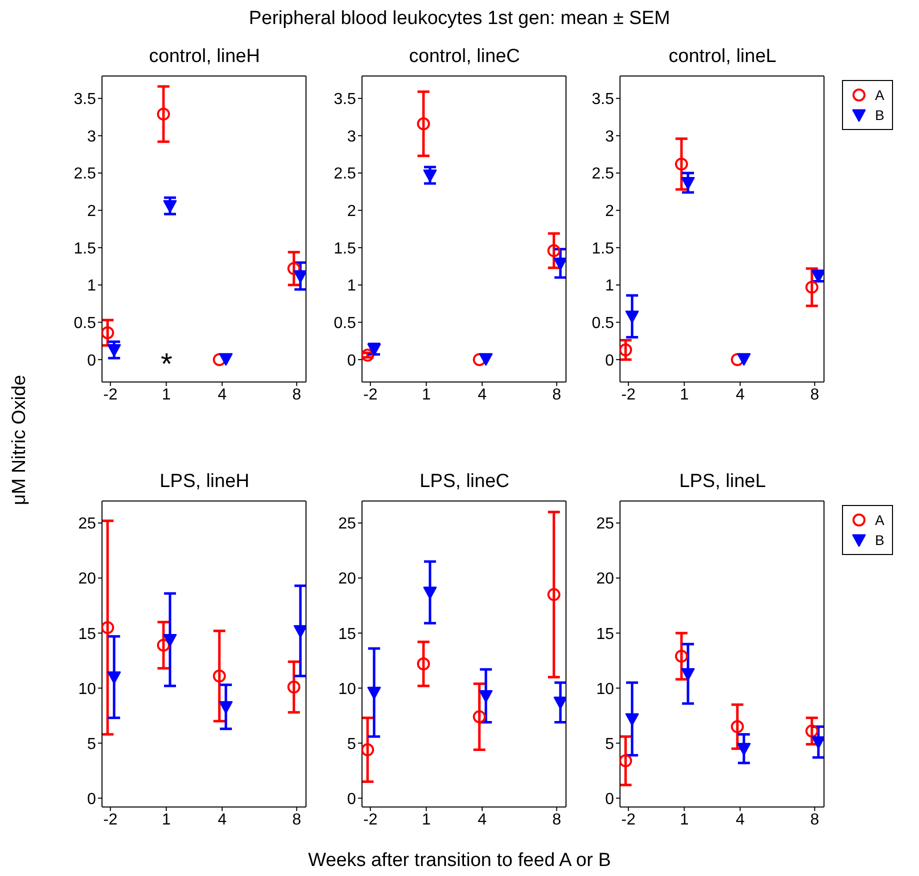 The height and width of the screenshot is (876, 919). What do you see at coordinates (464, 57) in the screenshot?
I see `chart-title: control, lineC` at bounding box center [464, 57].